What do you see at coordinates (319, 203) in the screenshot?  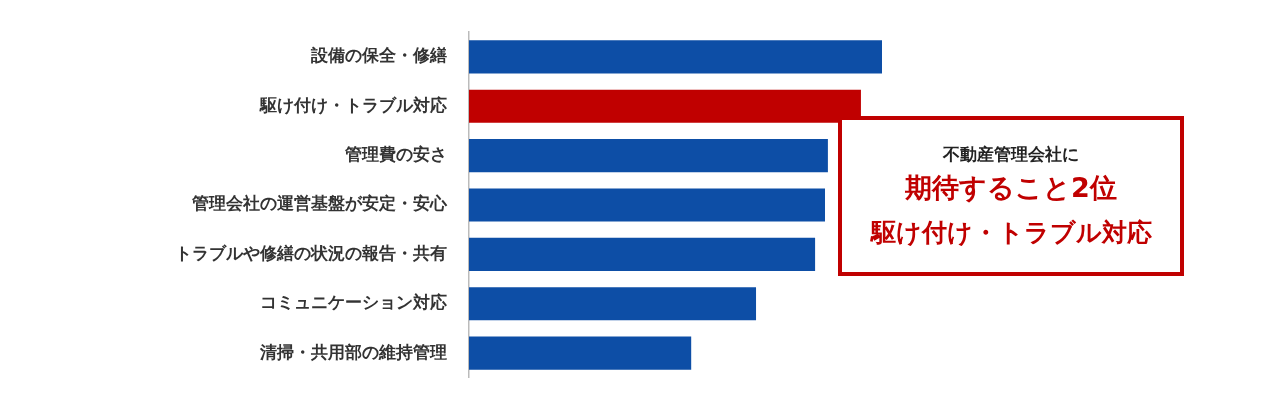 I see `y-tick-label: 管理会社の運営基盤が安定・安心` at bounding box center [319, 203].